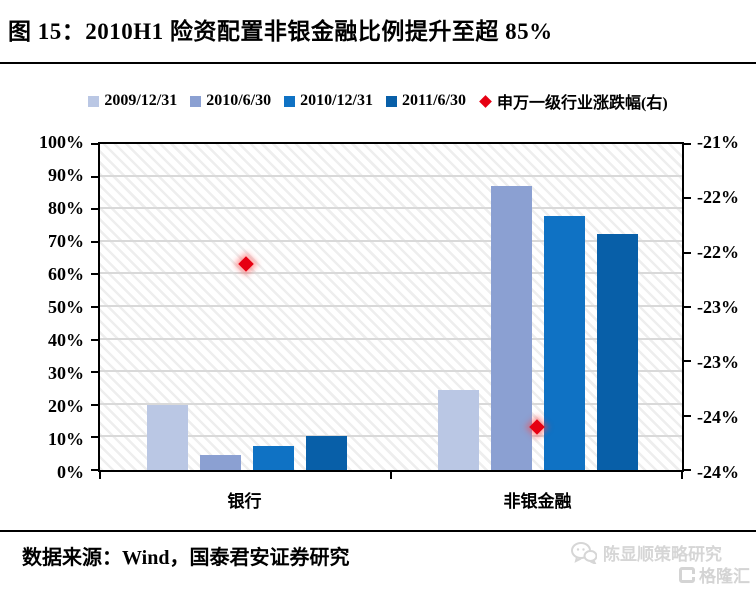 Image resolution: width=756 pixels, height=589 pixels. Describe the element at coordinates (239, 100) in the screenshot. I see `legend-label: 2010/6/30` at that location.